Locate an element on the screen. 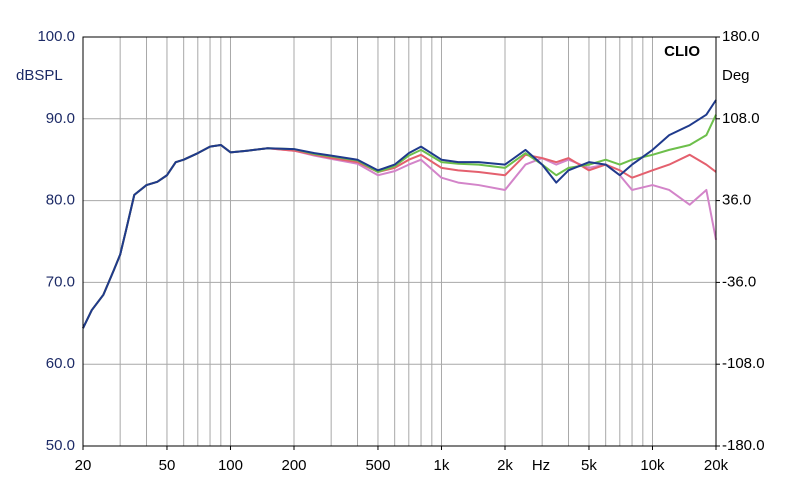  y2-tick-label: 108.0 is located at coordinates (741, 118).